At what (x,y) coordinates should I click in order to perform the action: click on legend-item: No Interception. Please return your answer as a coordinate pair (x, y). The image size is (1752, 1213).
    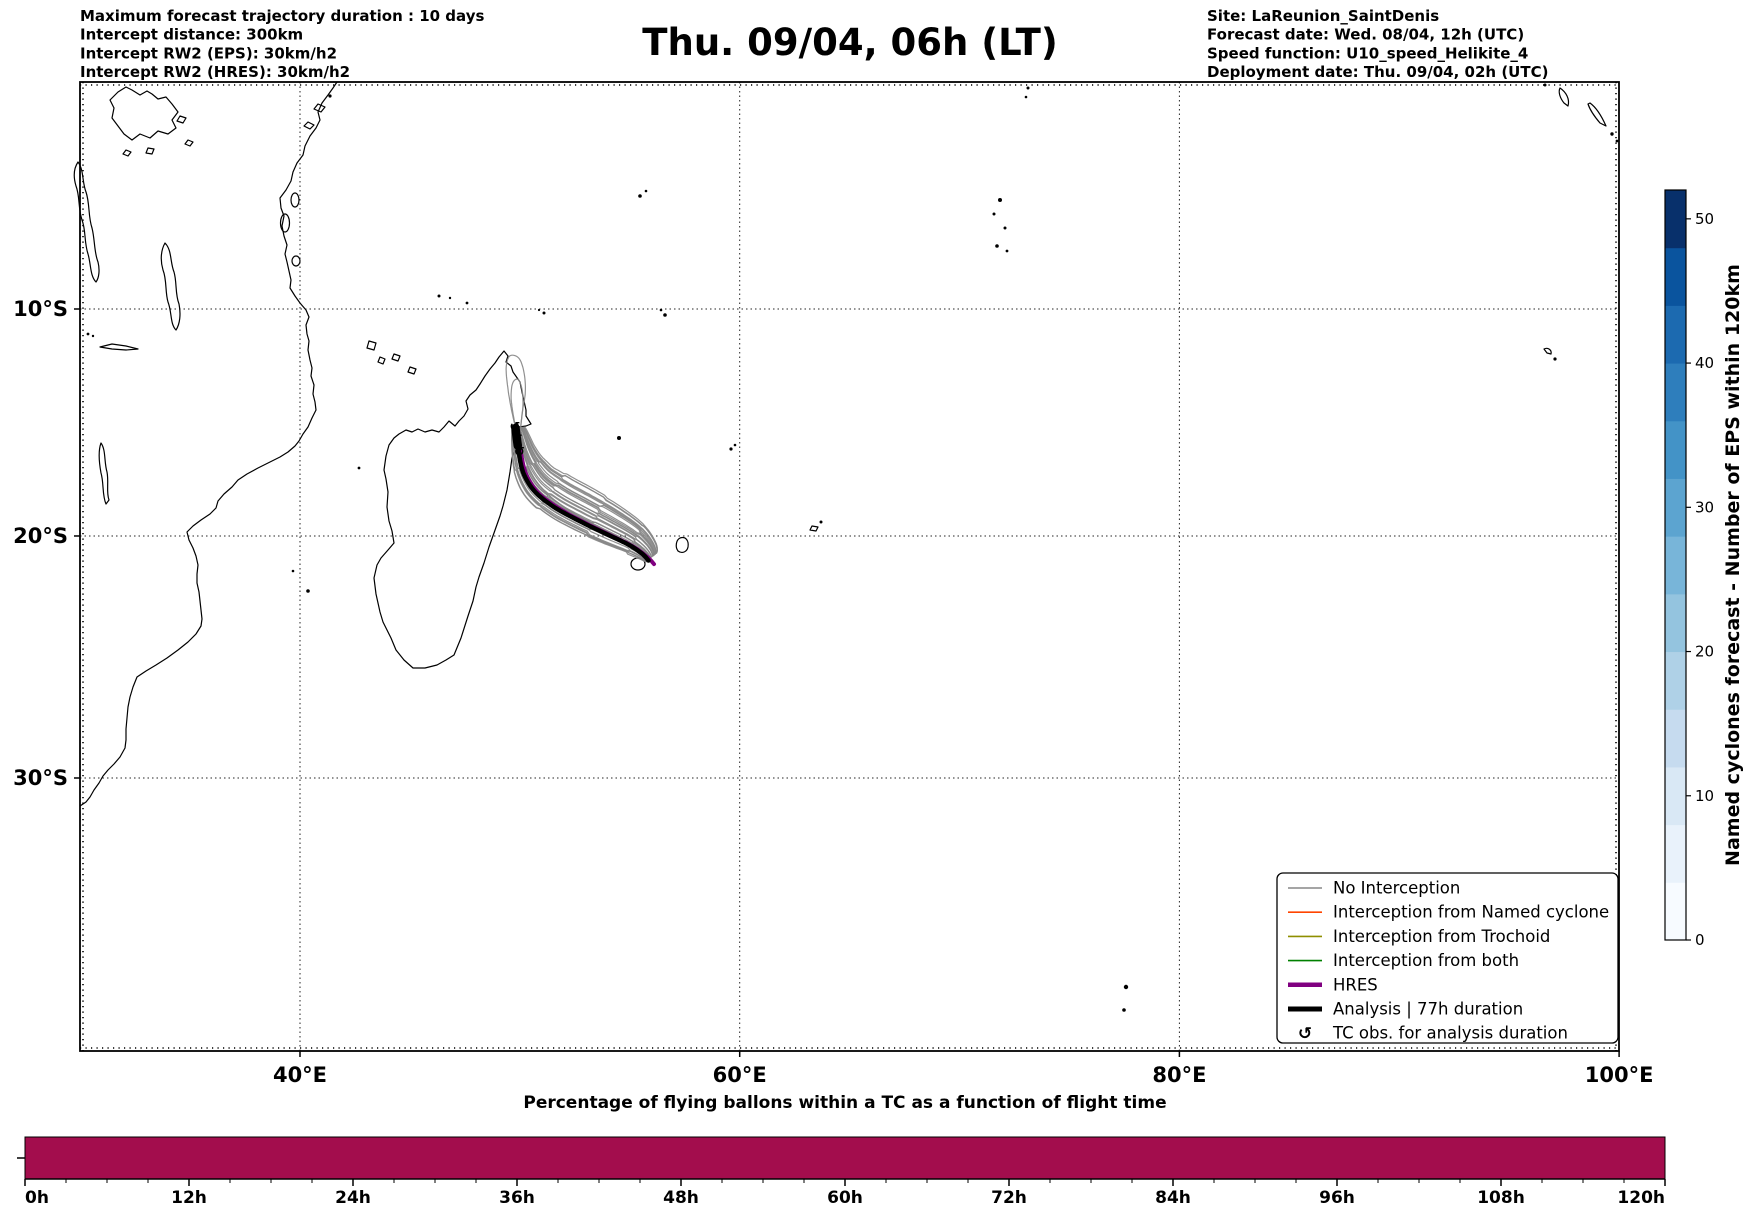
    Looking at the image, I should click on (1374, 888).